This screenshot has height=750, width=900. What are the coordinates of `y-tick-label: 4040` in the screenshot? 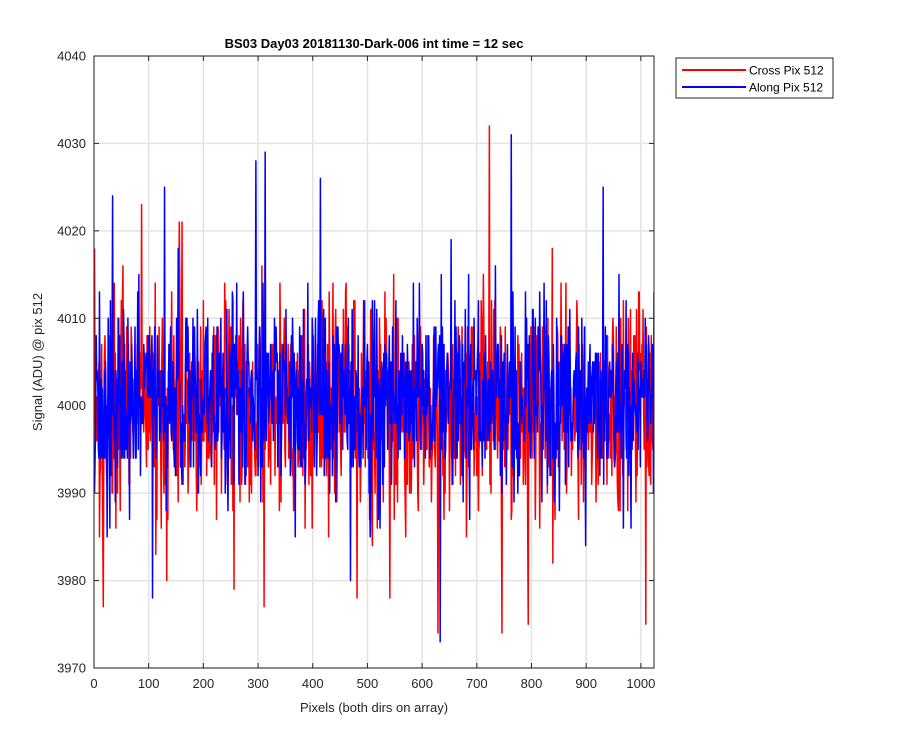 It's located at (71, 56).